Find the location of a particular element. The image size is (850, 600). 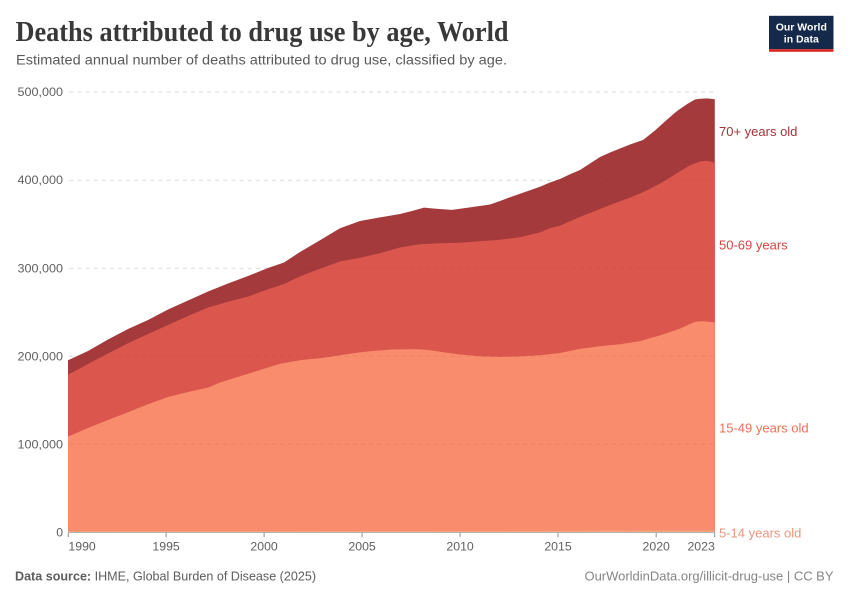

svg-text: 1995 is located at coordinates (166, 546).